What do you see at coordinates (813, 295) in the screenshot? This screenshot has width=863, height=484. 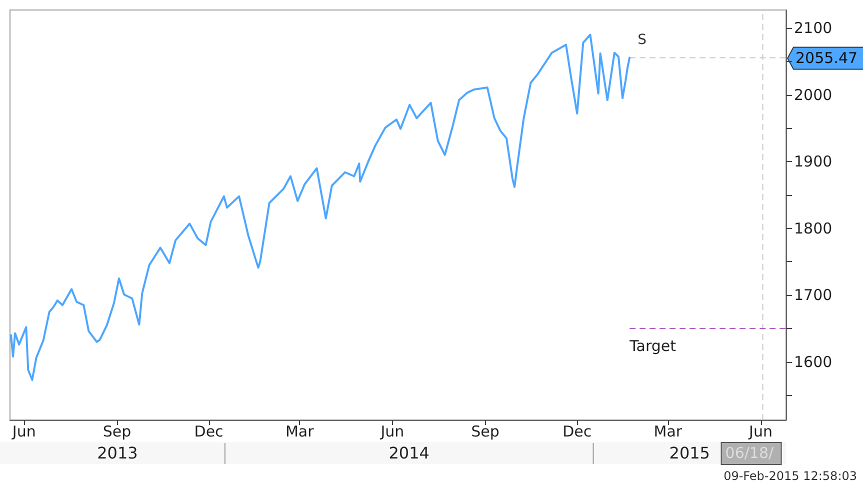 I see `y-tick-label: 1700` at bounding box center [813, 295].